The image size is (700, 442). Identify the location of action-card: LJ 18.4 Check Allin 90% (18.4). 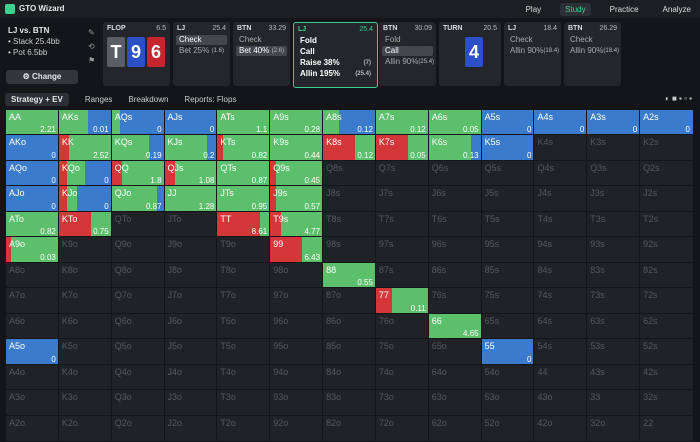
(532, 54).